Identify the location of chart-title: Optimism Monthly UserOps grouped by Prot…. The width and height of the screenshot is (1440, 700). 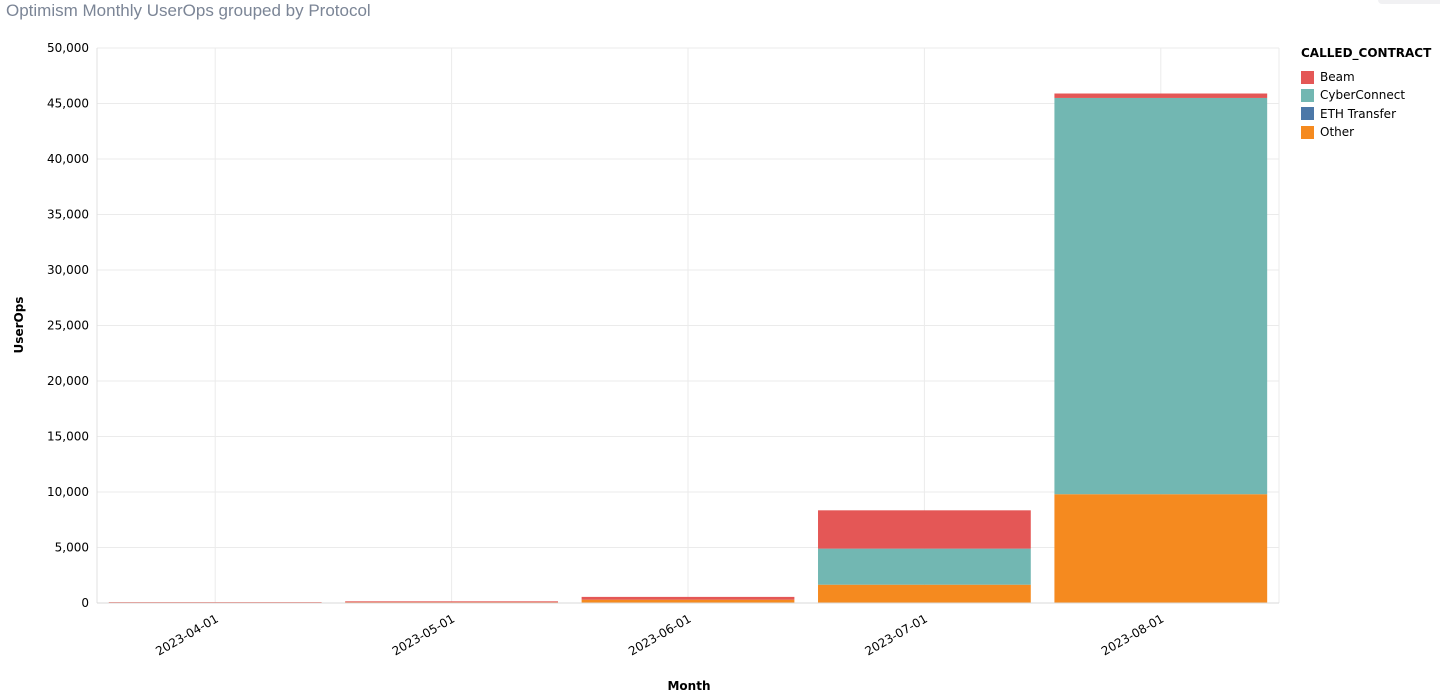
(188, 10).